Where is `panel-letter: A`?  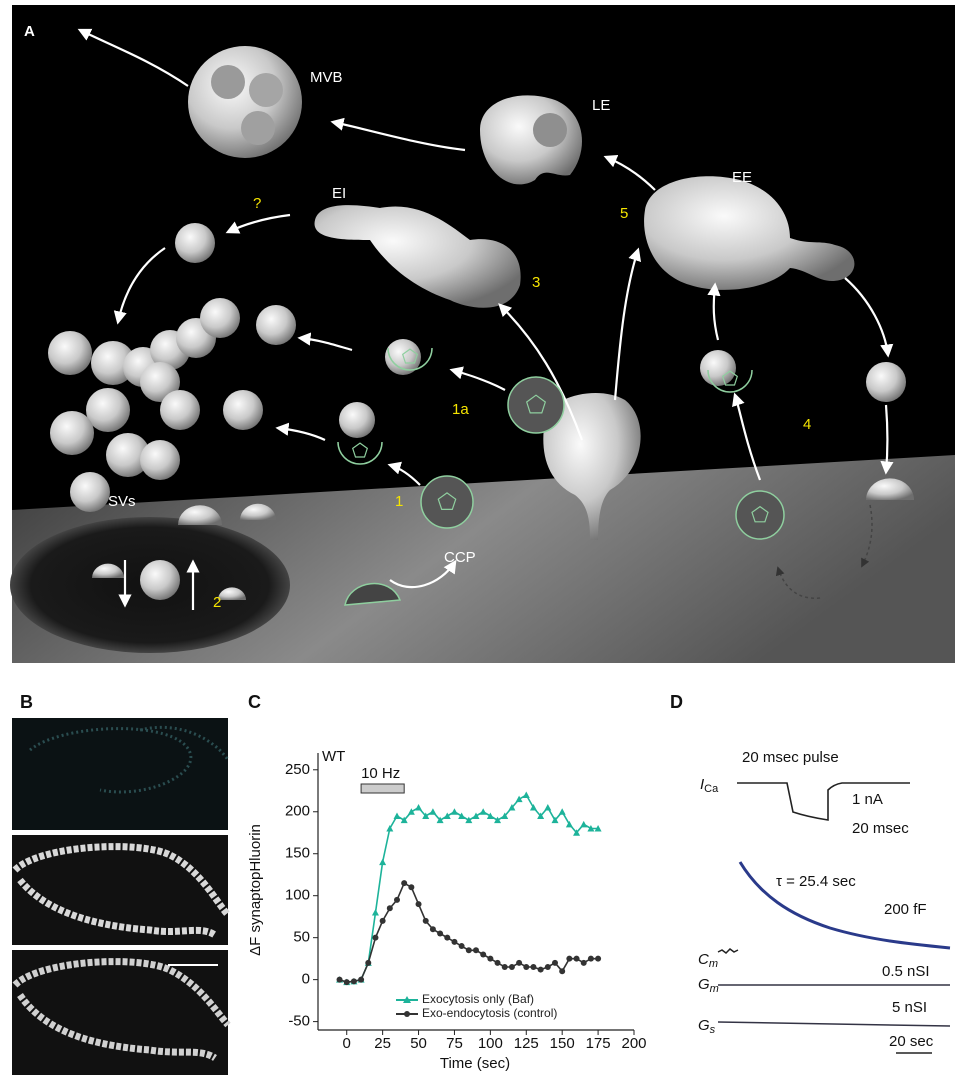 panel-letter: A is located at coordinates (29, 31).